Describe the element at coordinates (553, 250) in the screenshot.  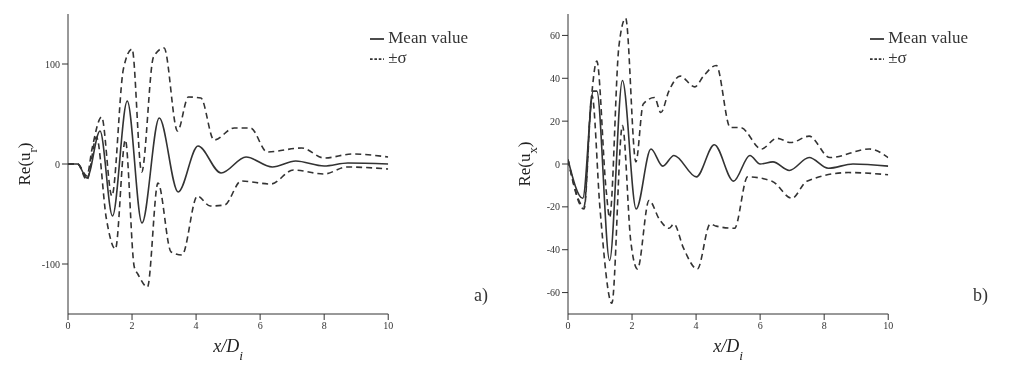
I see `y-tick-label: -40` at that location.